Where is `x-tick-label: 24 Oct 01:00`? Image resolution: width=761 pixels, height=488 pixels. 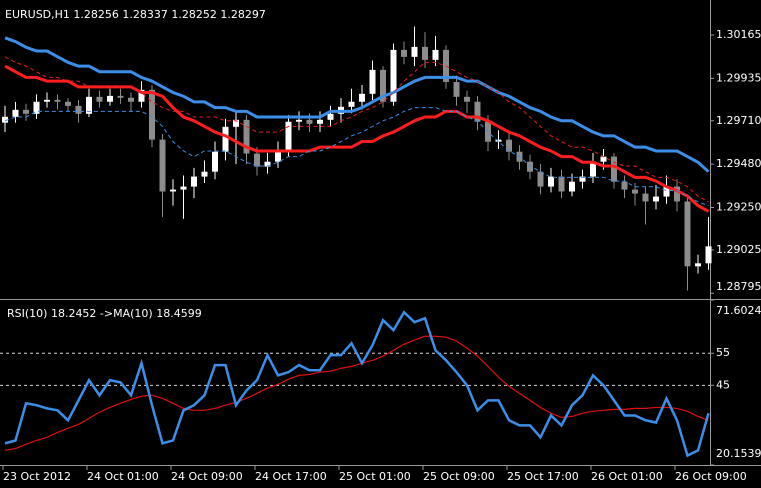 x-tick-label: 24 Oct 01:00 is located at coordinates (123, 476).